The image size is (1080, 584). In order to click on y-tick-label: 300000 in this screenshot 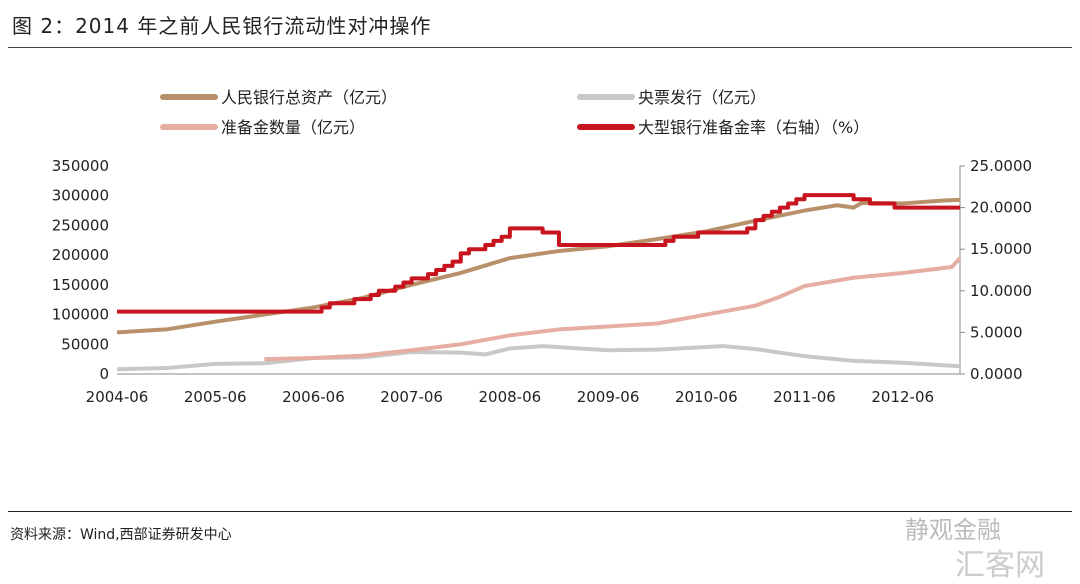, I will do `click(80, 196)`.